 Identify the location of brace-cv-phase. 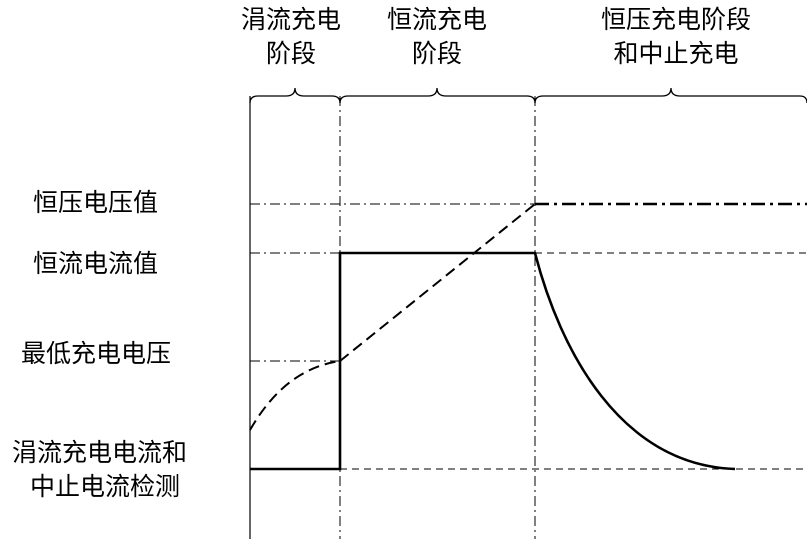
(670, 95).